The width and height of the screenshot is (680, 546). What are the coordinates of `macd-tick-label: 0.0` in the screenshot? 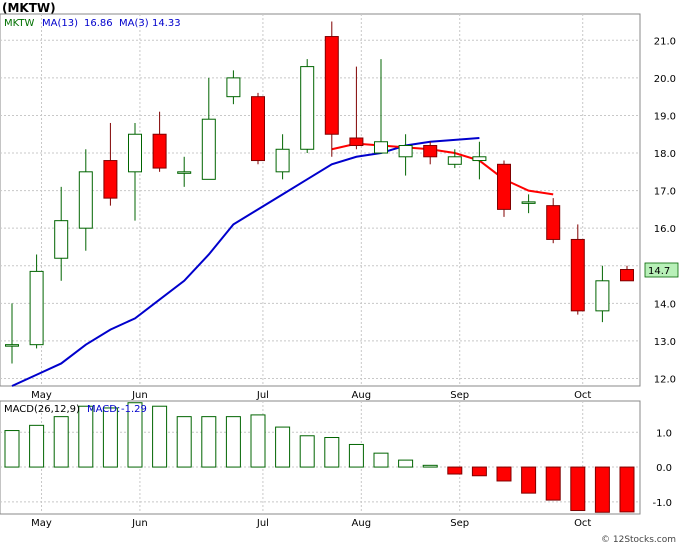 It's located at (664, 468).